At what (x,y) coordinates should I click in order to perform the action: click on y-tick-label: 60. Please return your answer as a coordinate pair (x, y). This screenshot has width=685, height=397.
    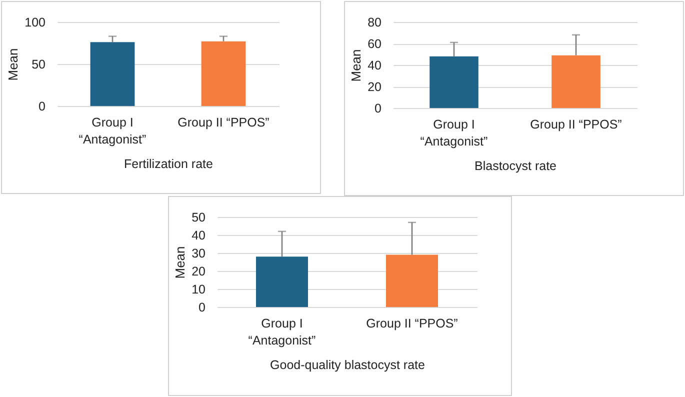
    Looking at the image, I should click on (375, 44).